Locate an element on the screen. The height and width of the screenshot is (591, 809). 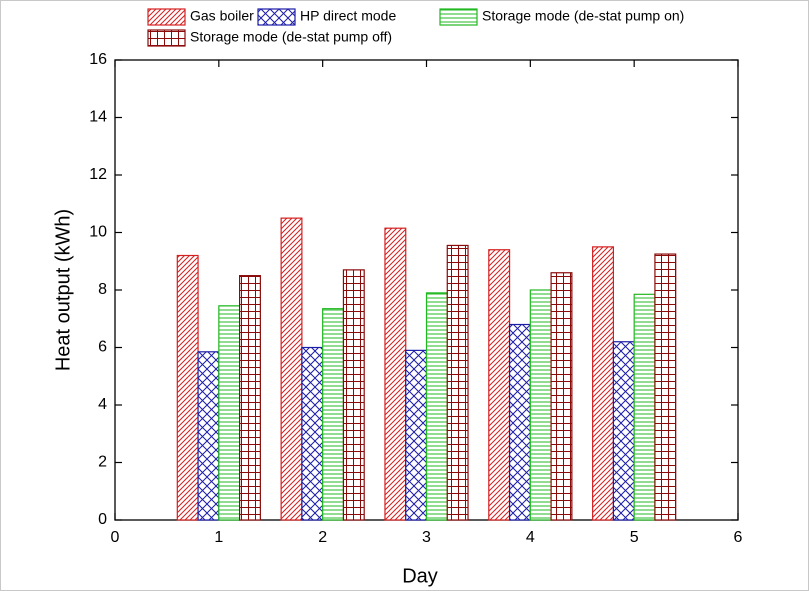
y-tick-label: 10 is located at coordinates (98, 232).